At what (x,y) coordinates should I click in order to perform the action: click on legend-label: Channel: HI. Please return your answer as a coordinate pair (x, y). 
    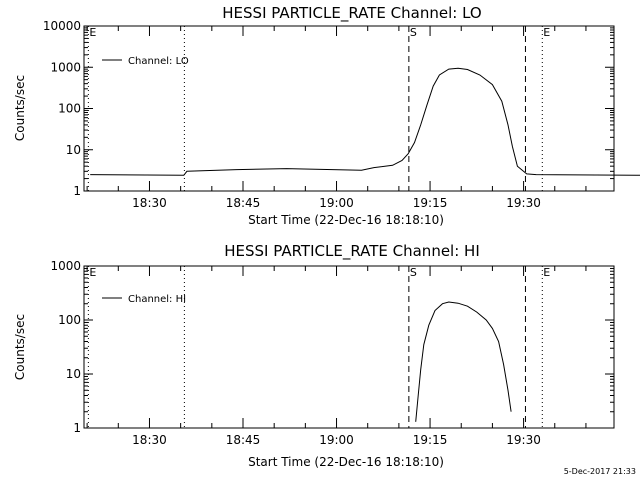
    Looking at the image, I should click on (157, 299).